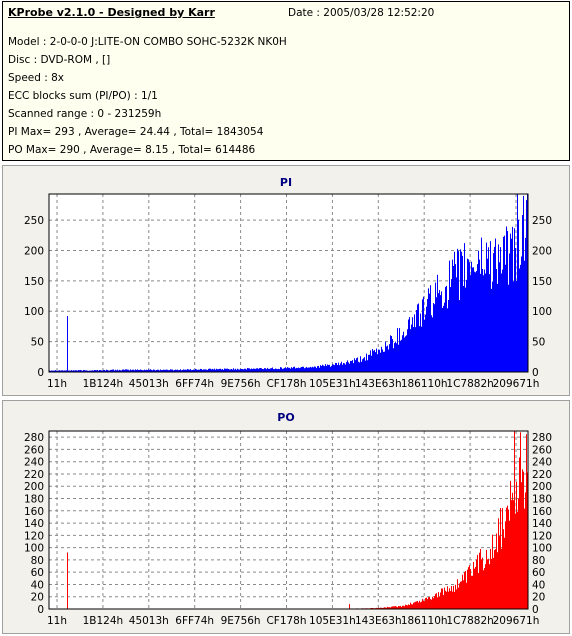 Image resolution: width=572 pixels, height=636 pixels. Describe the element at coordinates (538, 343) in the screenshot. I see `y-tick-label-right: 50` at that location.